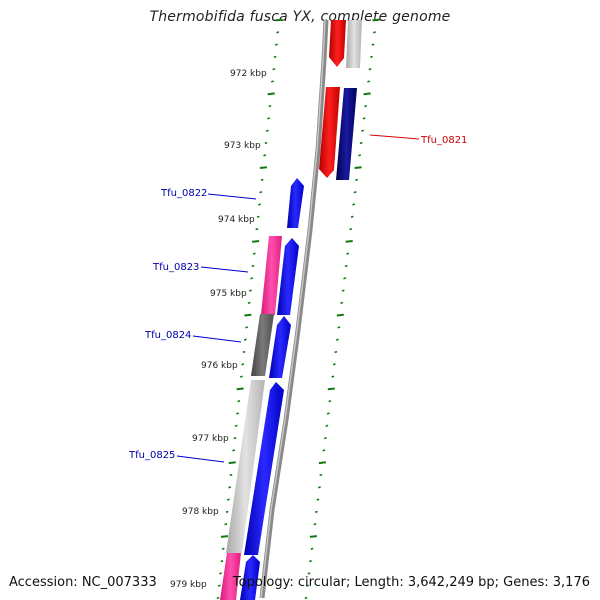  I want to click on accession-text: Accession: NC_007333, so click(83, 582).